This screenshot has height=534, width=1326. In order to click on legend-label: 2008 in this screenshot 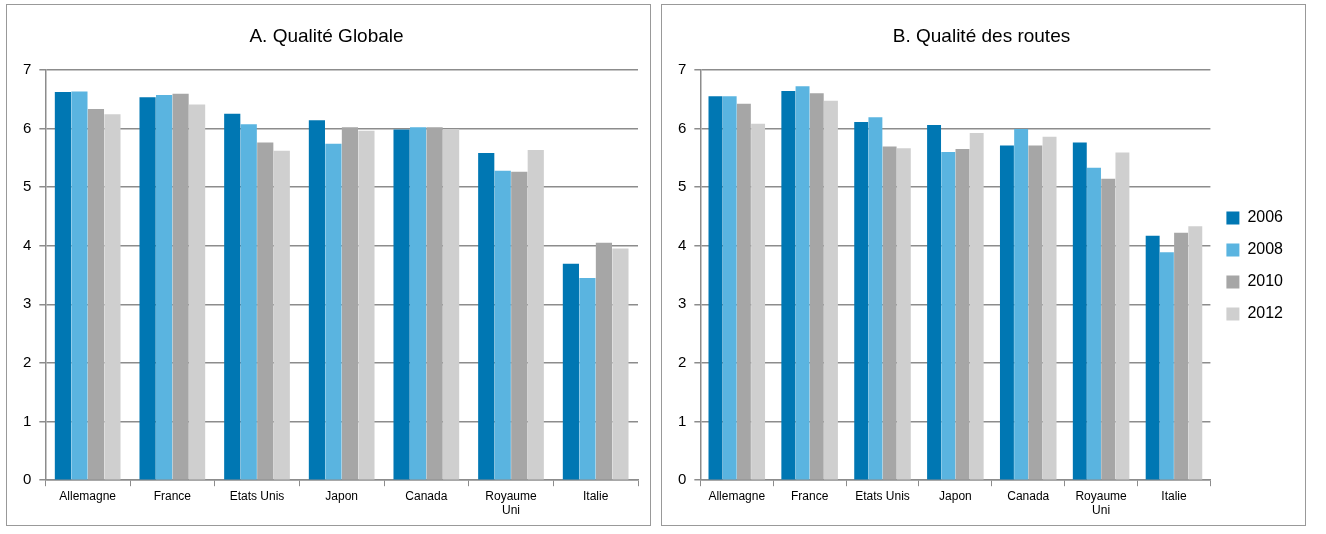, I will do `click(1265, 249)`.